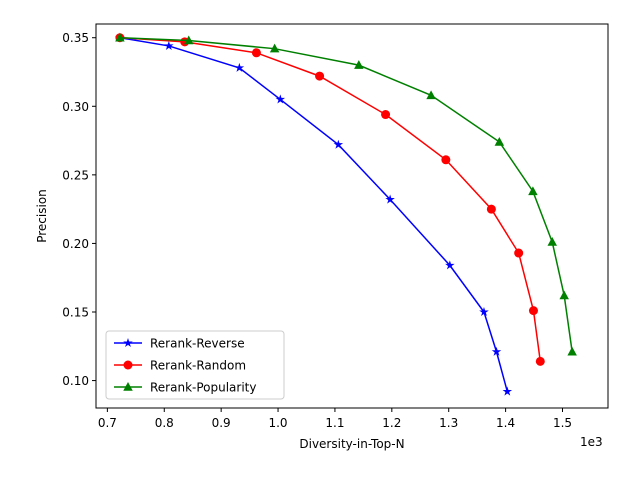 This screenshot has height=480, width=640. I want to click on x-tick-label: 0.7, so click(107, 423).